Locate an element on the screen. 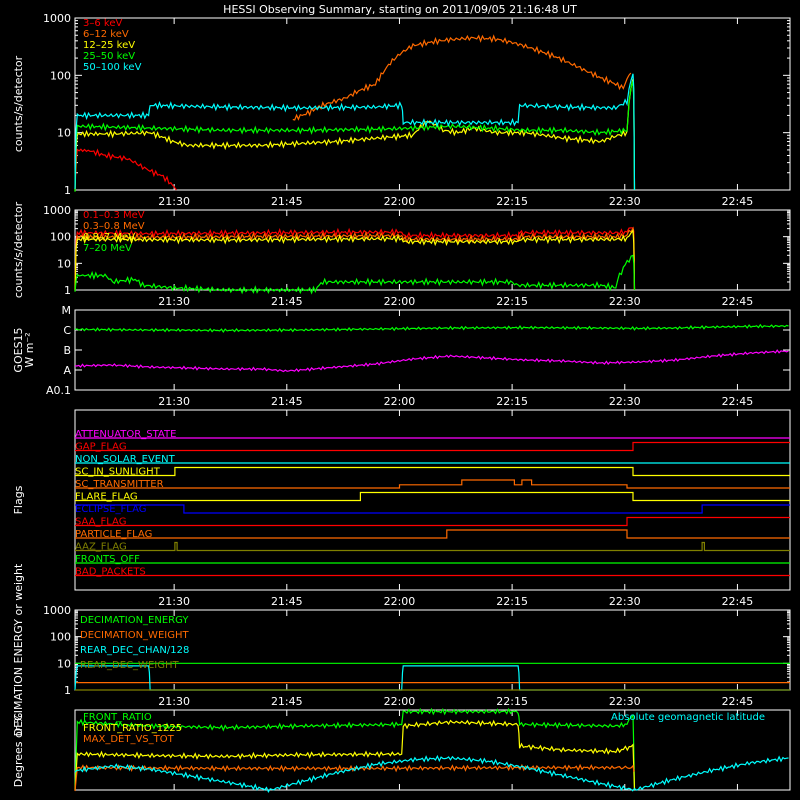 The image size is (800, 800). y-tick-label: A0.1 is located at coordinates (58, 390).